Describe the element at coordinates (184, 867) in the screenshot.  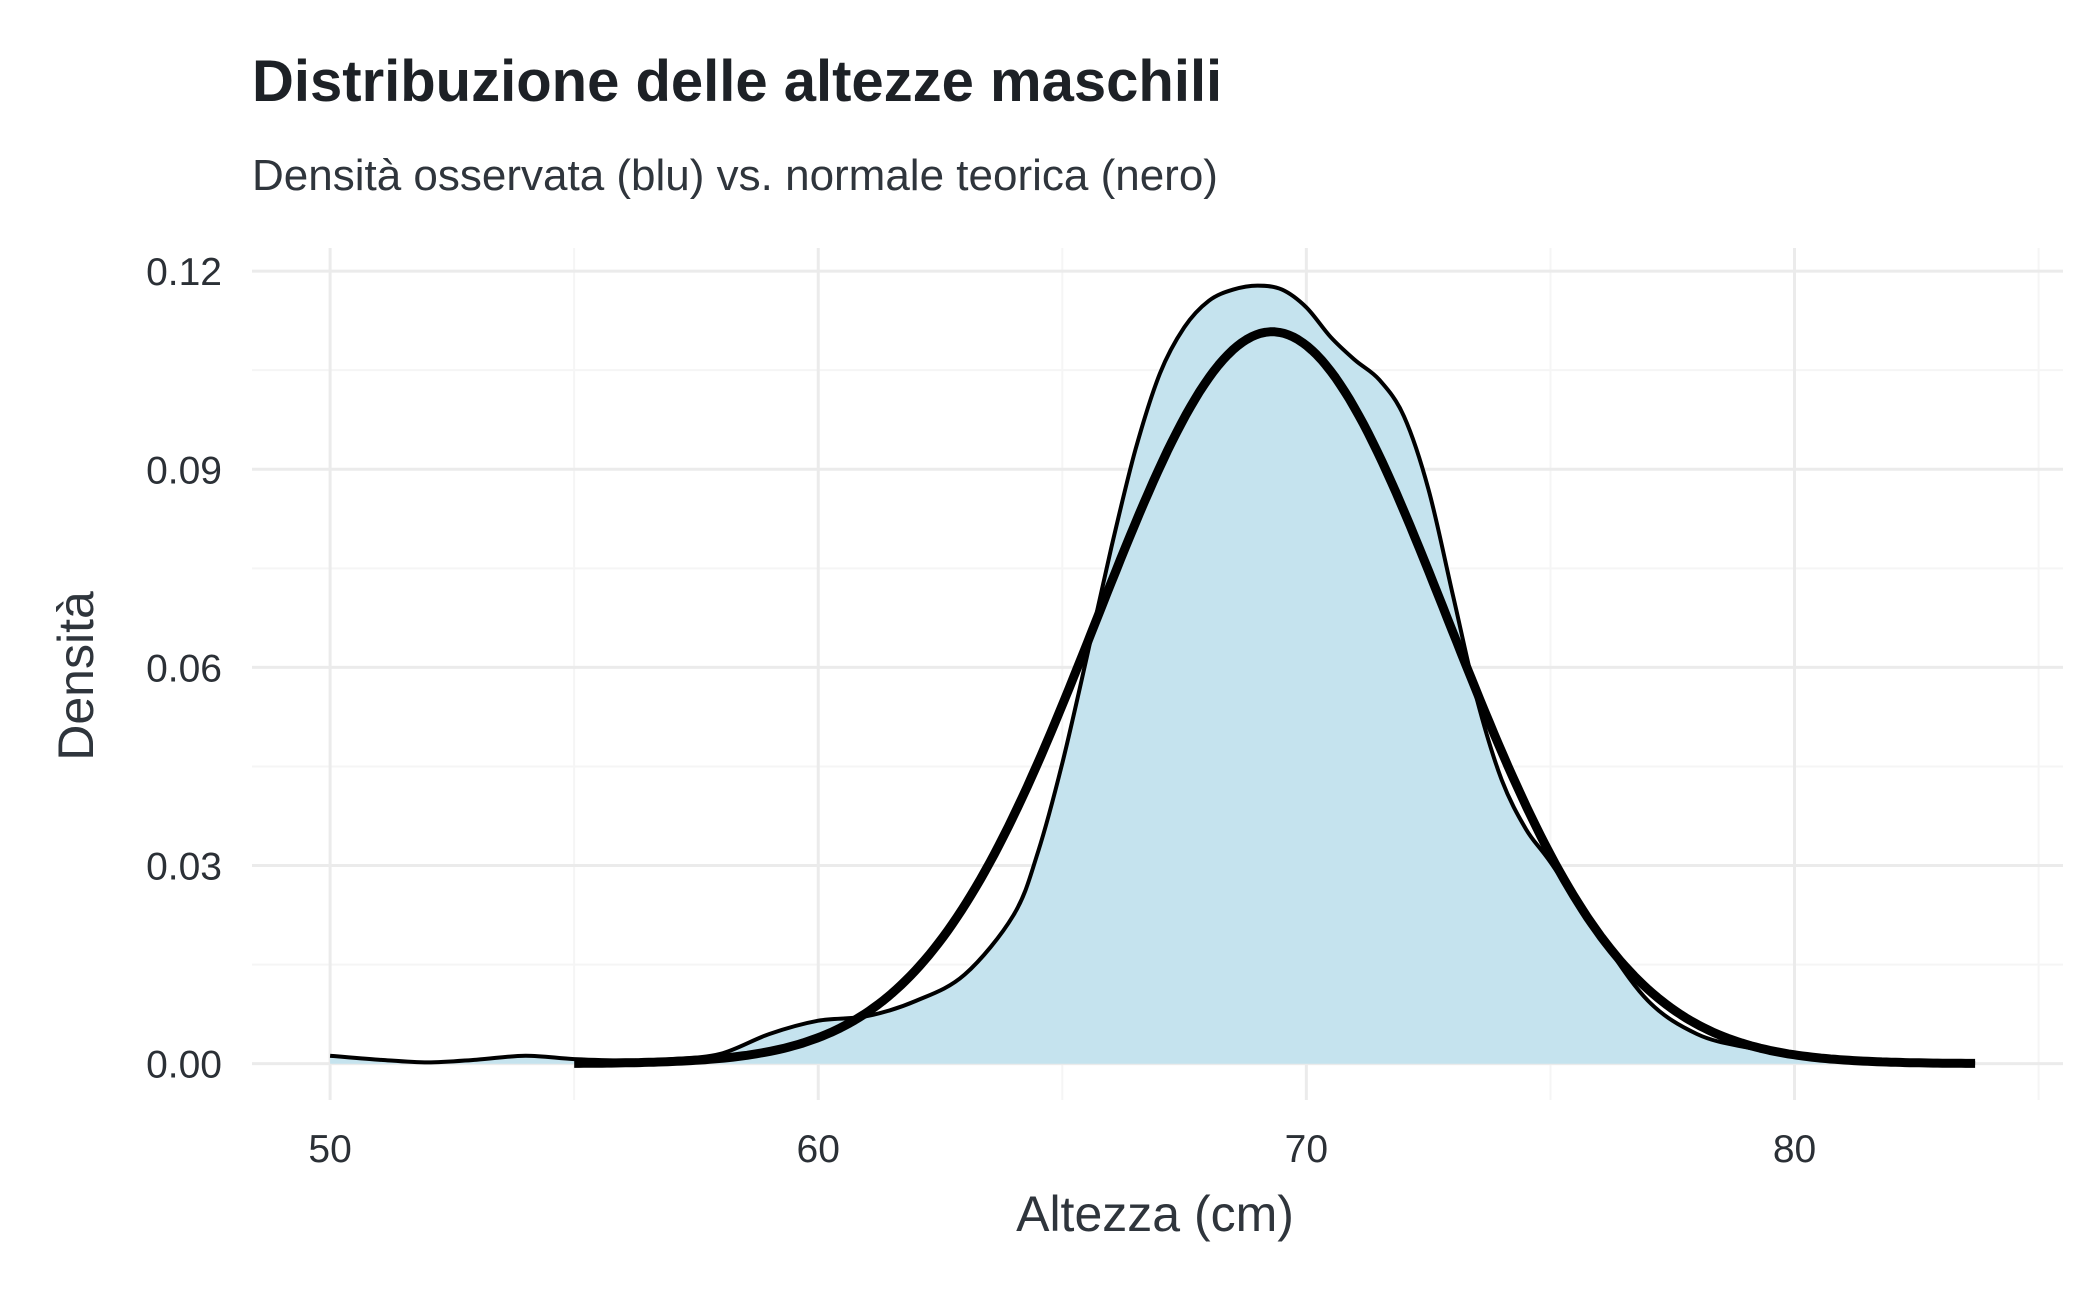
I see `y-tick-label: 0.03` at that location.